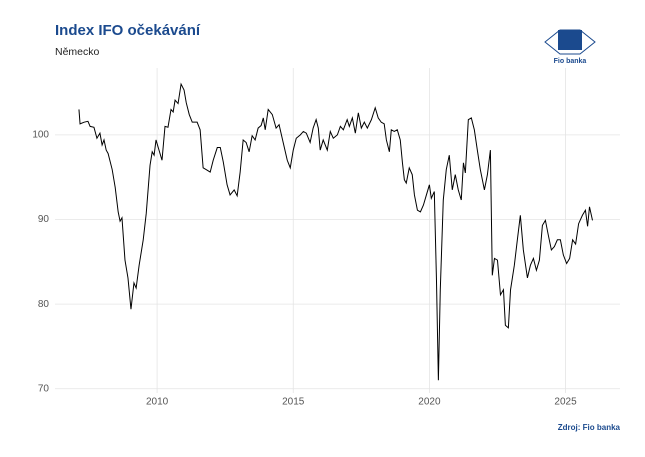 Image resolution: width=645 pixels, height=457 pixels. I want to click on logo: Fio banka, so click(570, 47).